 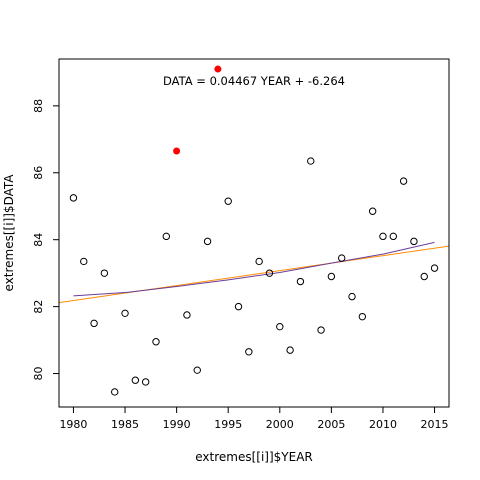 What do you see at coordinates (228, 424) in the screenshot?
I see `x-tick-label: 1995` at bounding box center [228, 424].